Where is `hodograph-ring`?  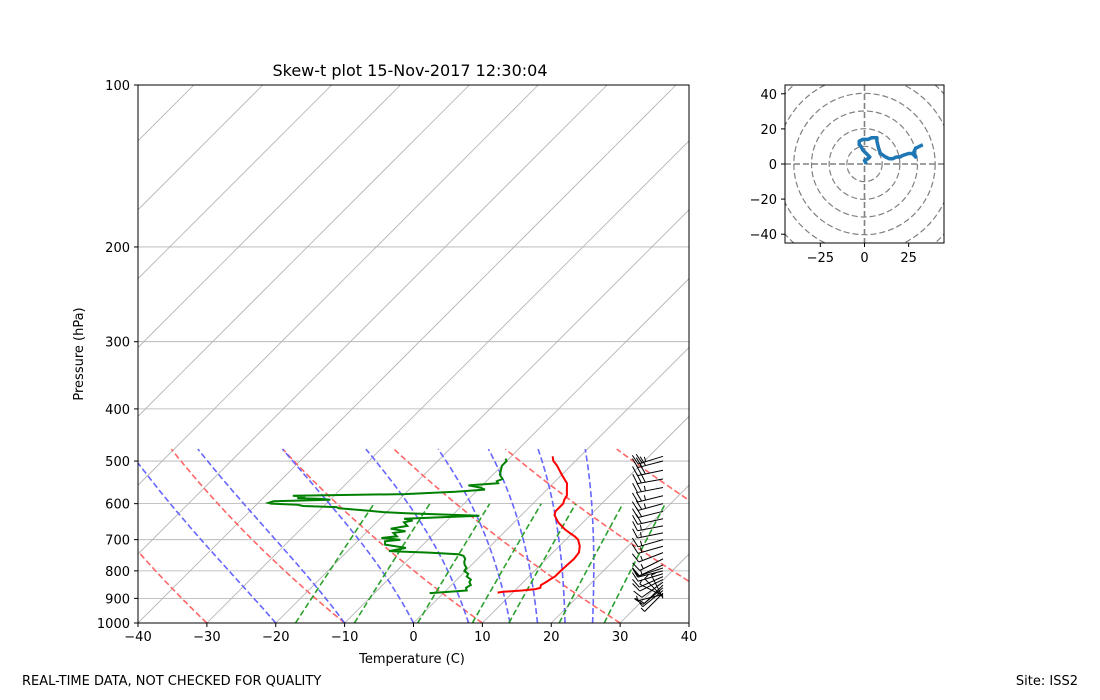 hodograph-ring is located at coordinates (864, 164).